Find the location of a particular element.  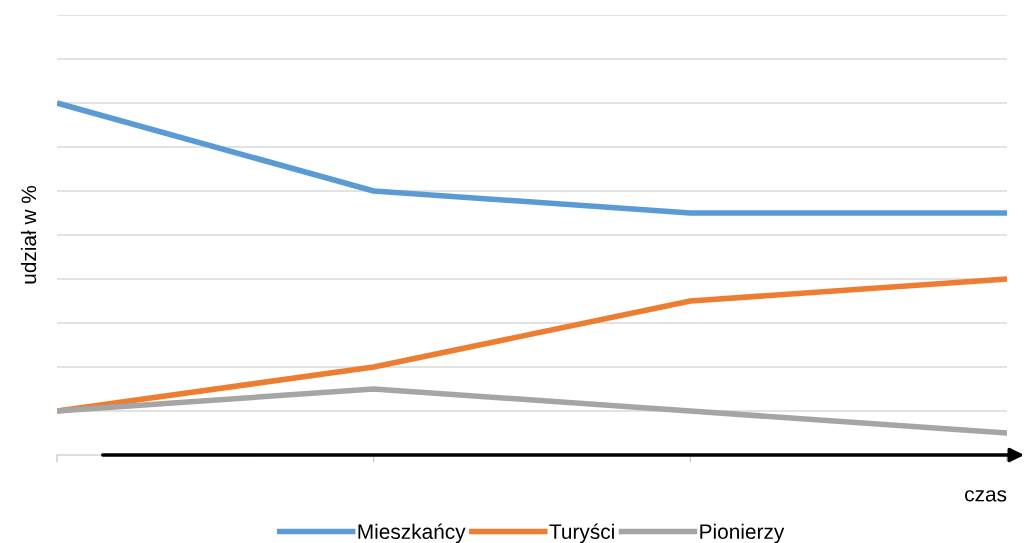

legend-label: Turyści is located at coordinates (581, 533).